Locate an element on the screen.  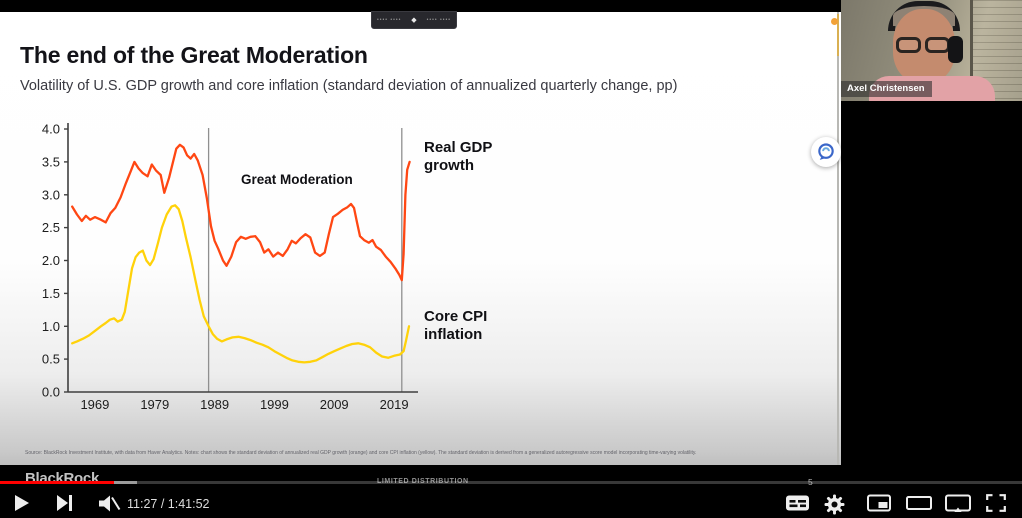
fullscreen-button is located at coordinates (996, 504).